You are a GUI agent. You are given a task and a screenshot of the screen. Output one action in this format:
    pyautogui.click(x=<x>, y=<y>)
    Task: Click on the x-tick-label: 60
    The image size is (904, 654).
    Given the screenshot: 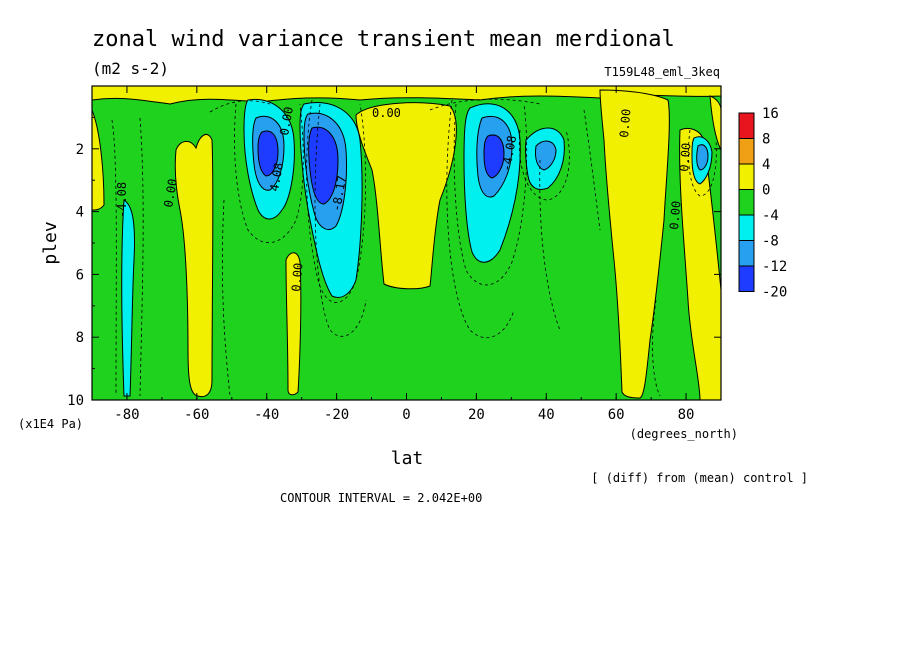 What is the action you would take?
    pyautogui.click(x=616, y=415)
    